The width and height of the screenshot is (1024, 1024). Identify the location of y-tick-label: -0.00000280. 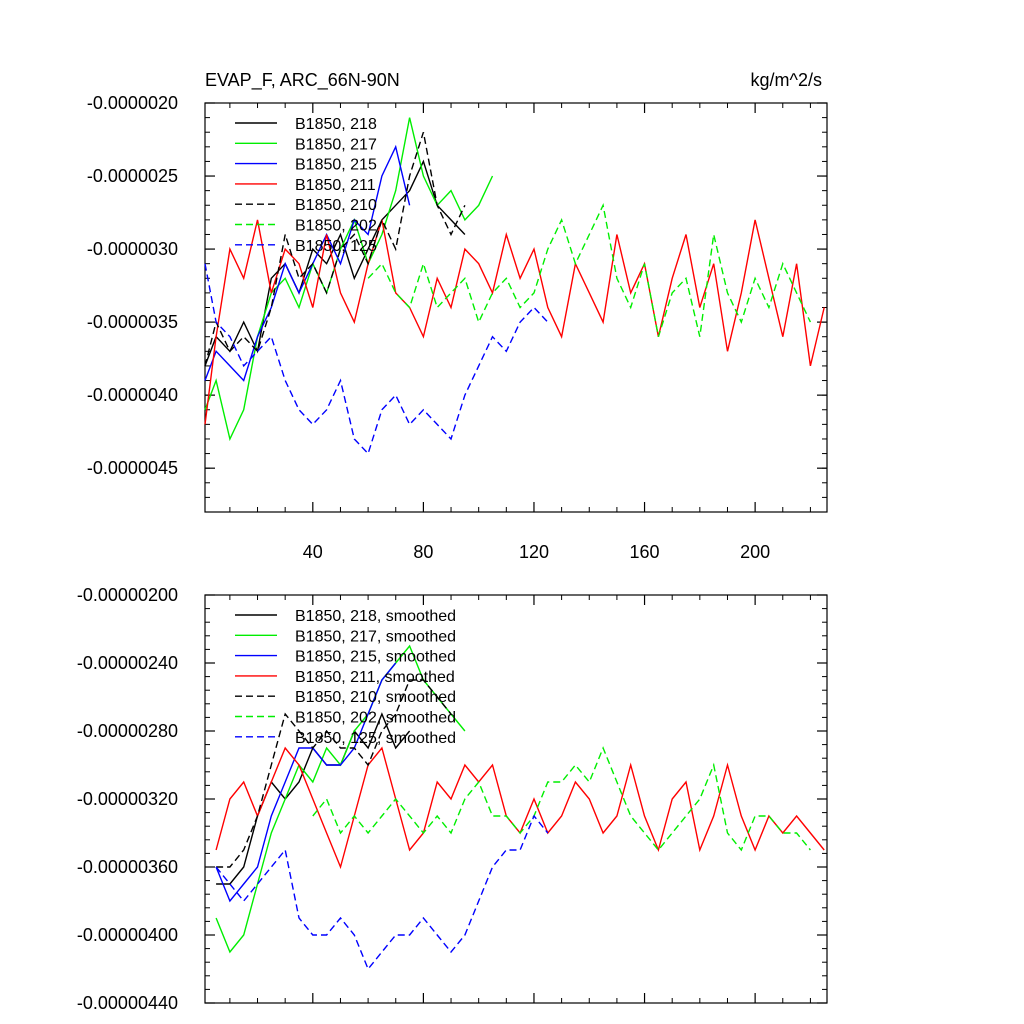
(127, 731).